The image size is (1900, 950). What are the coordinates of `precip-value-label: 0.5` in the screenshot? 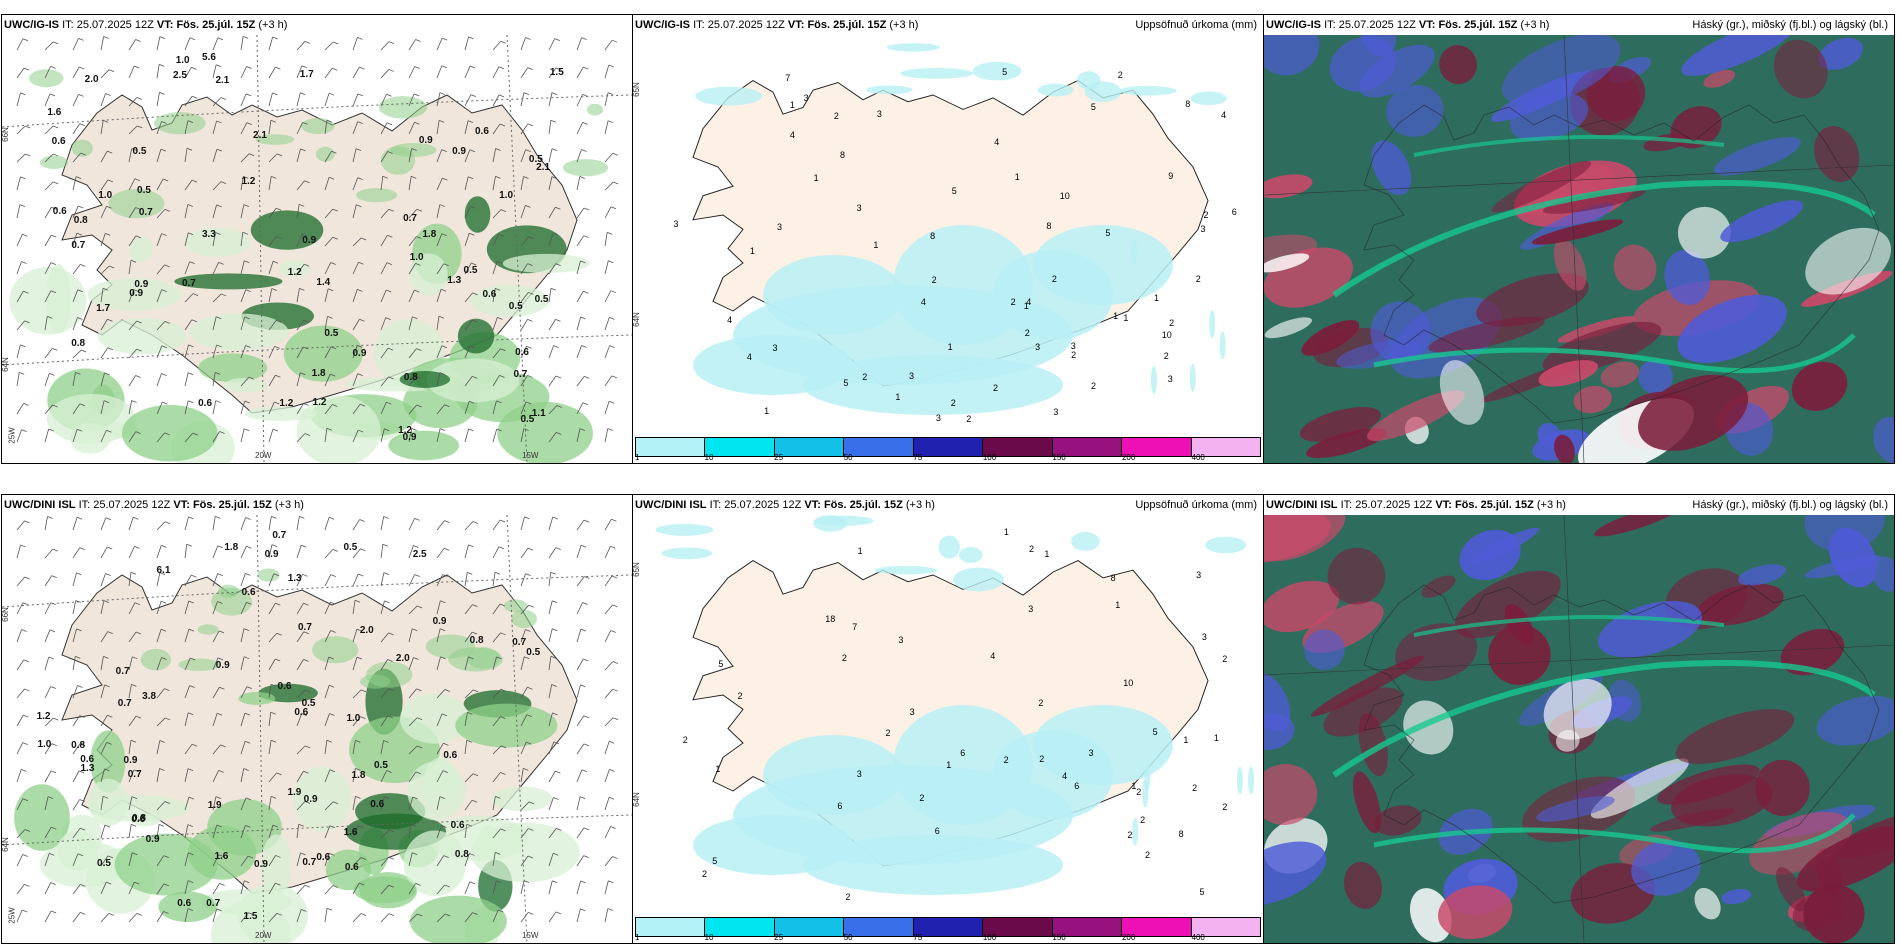 It's located at (515, 306).